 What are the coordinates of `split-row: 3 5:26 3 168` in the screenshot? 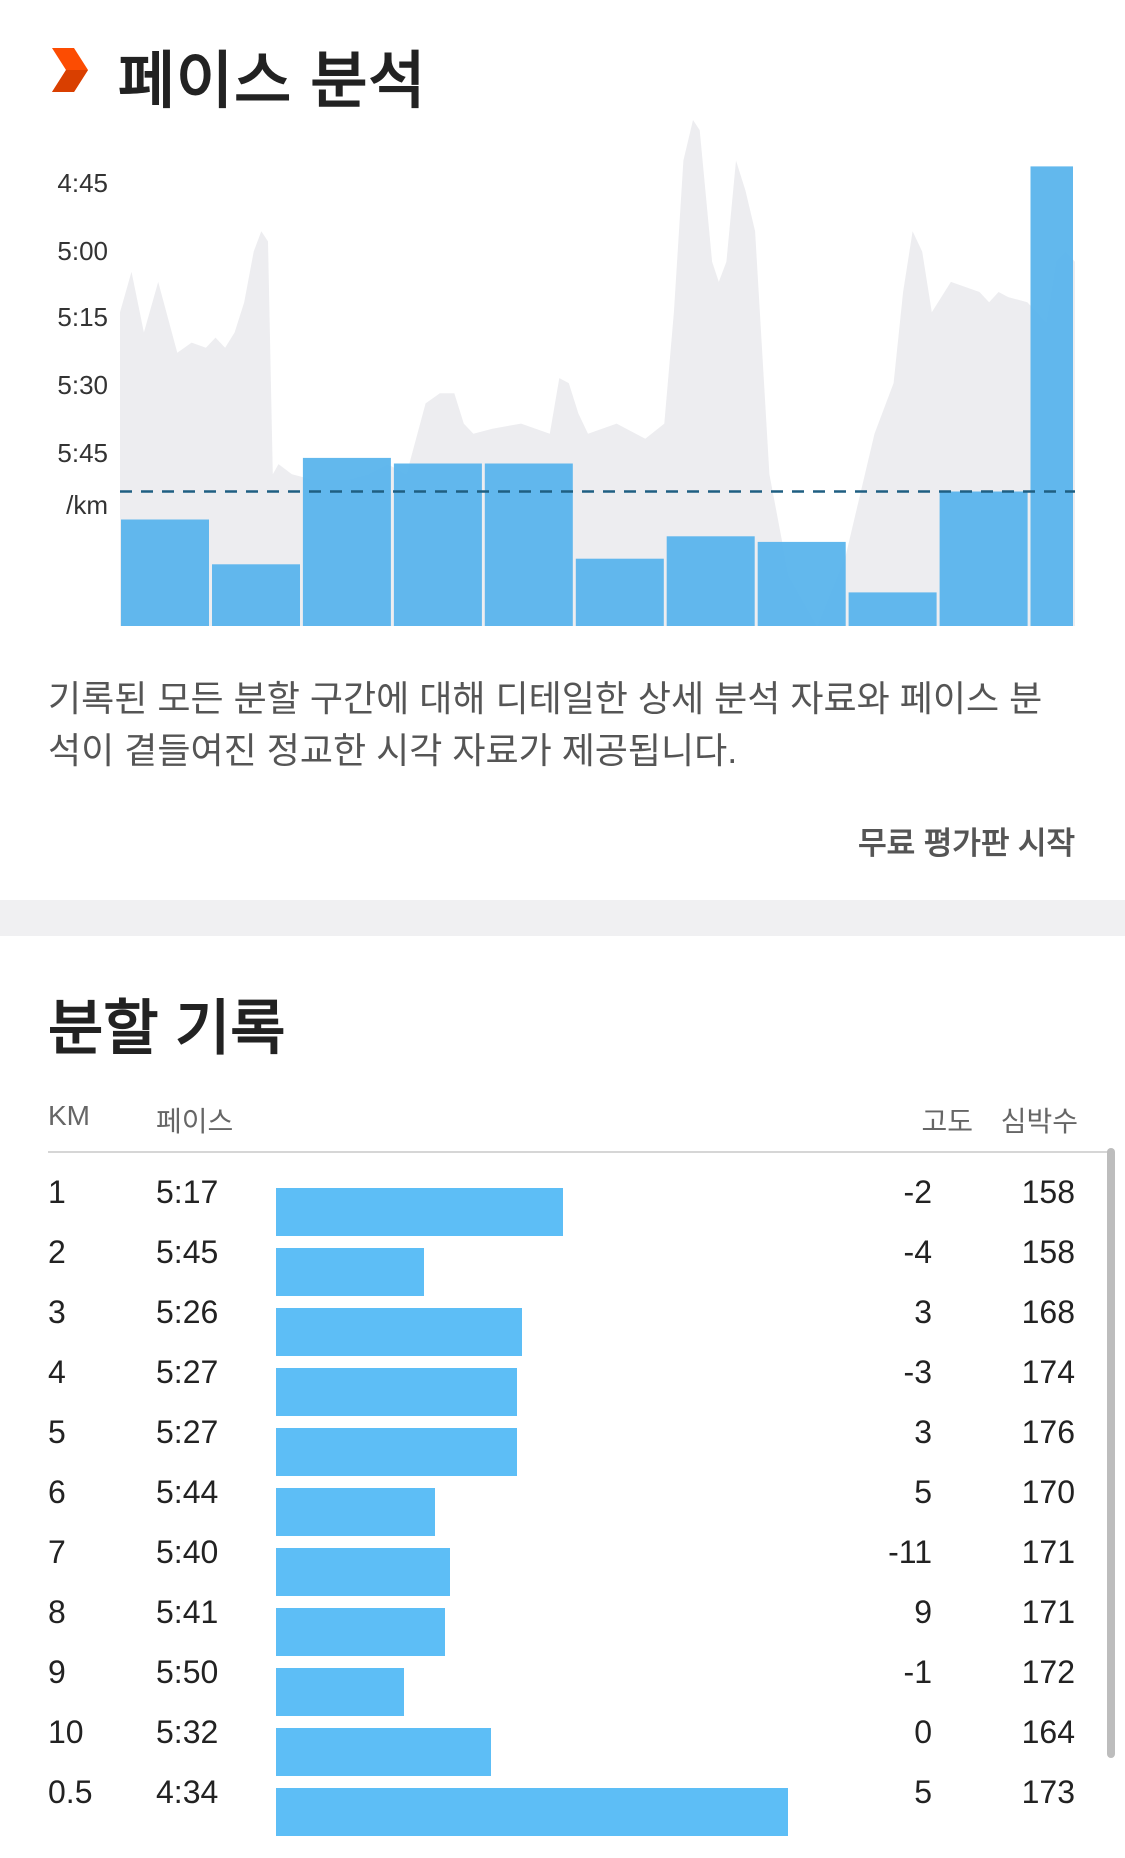 It's located at (562, 1318).